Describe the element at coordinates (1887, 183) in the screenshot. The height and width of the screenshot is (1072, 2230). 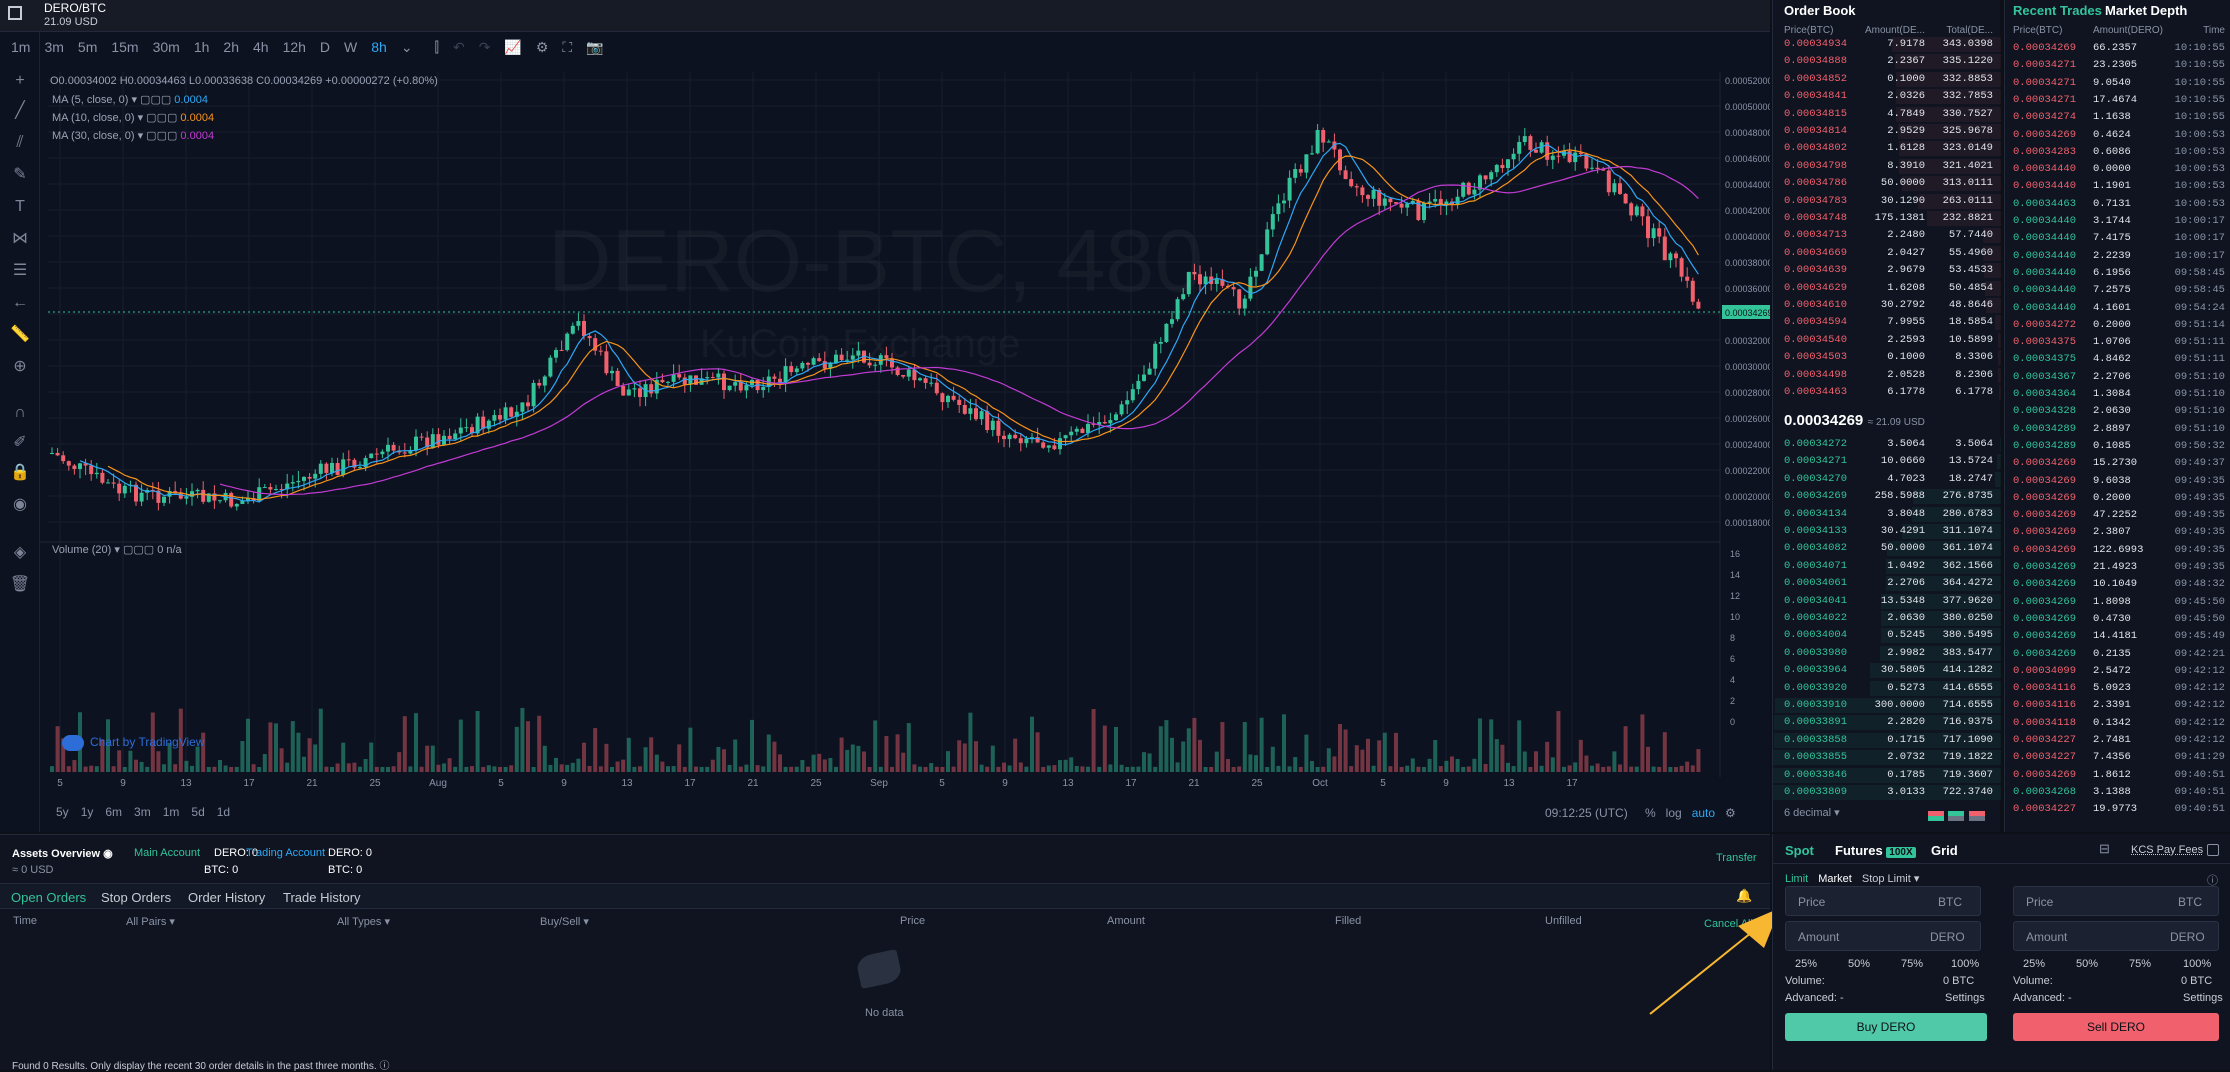
I see `ask-row: 0.00034786 50.0000 313.0111` at that location.